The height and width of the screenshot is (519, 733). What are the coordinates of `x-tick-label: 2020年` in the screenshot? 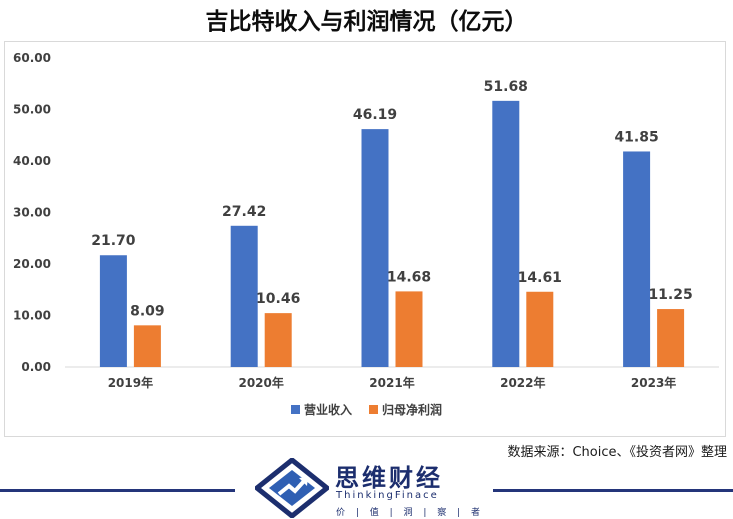 It's located at (260, 382).